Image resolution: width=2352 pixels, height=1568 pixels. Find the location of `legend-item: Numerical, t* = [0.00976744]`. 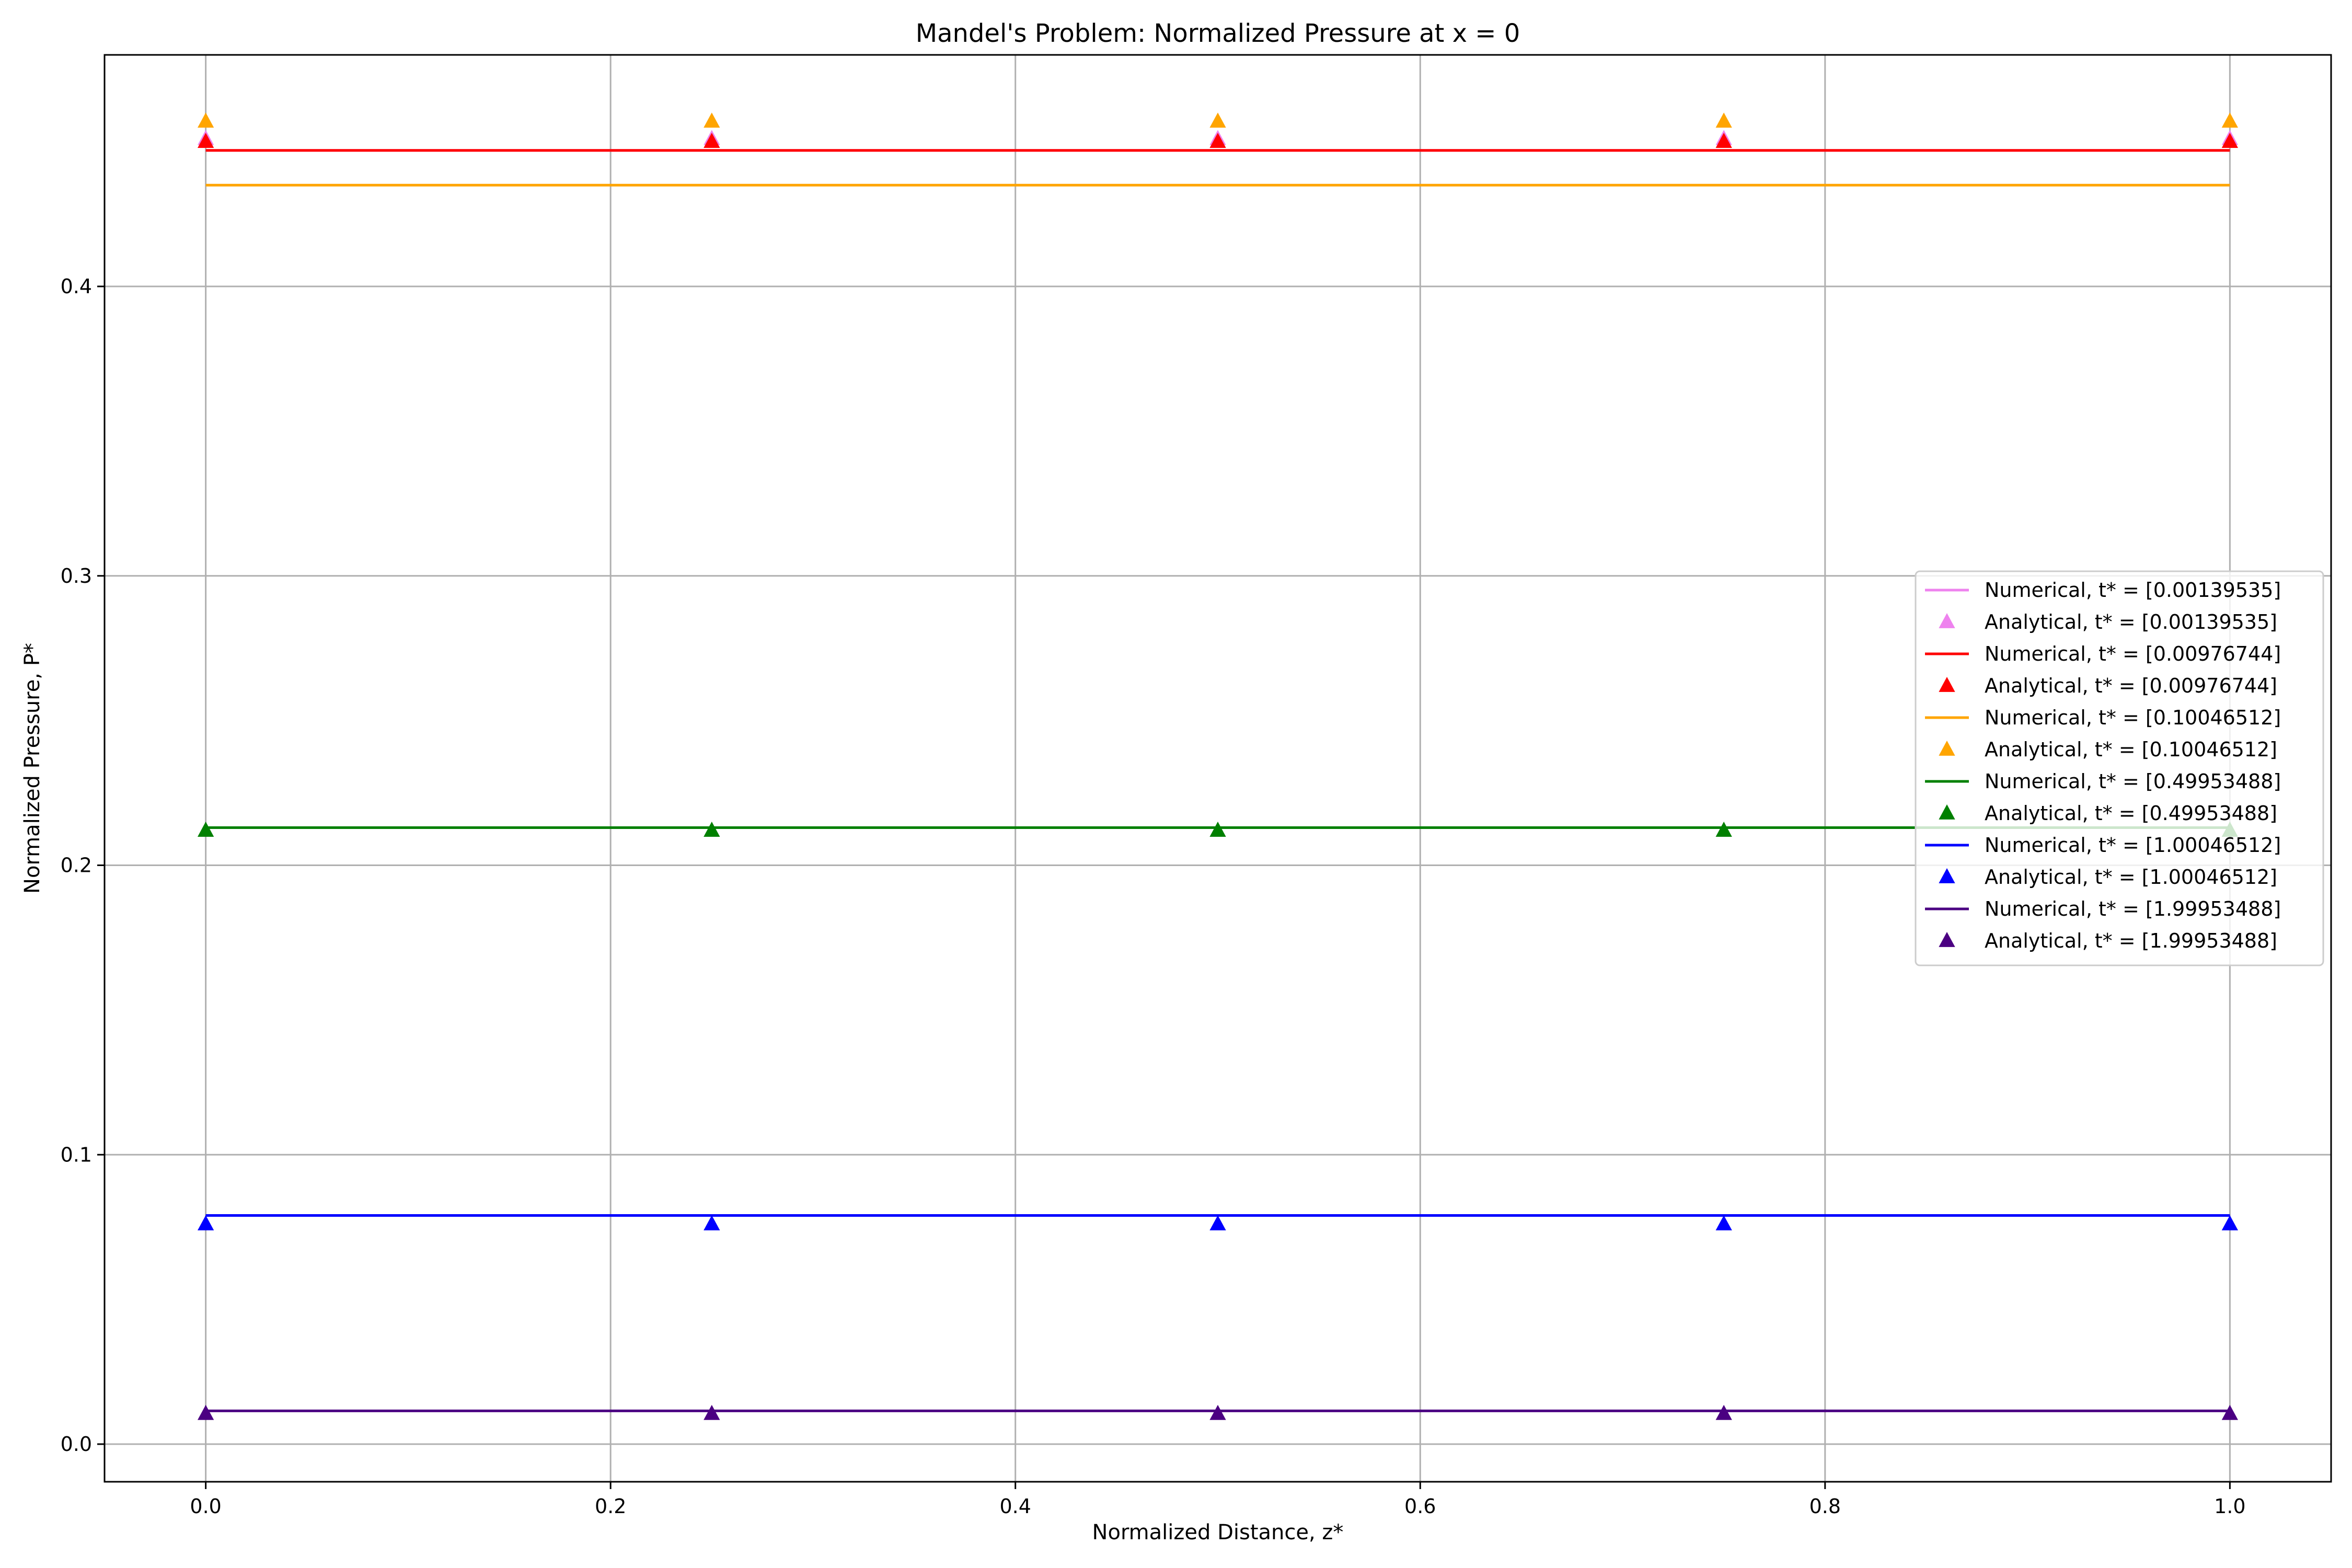

legend-item: Numerical, t* = [0.00976744] is located at coordinates (2103, 653).